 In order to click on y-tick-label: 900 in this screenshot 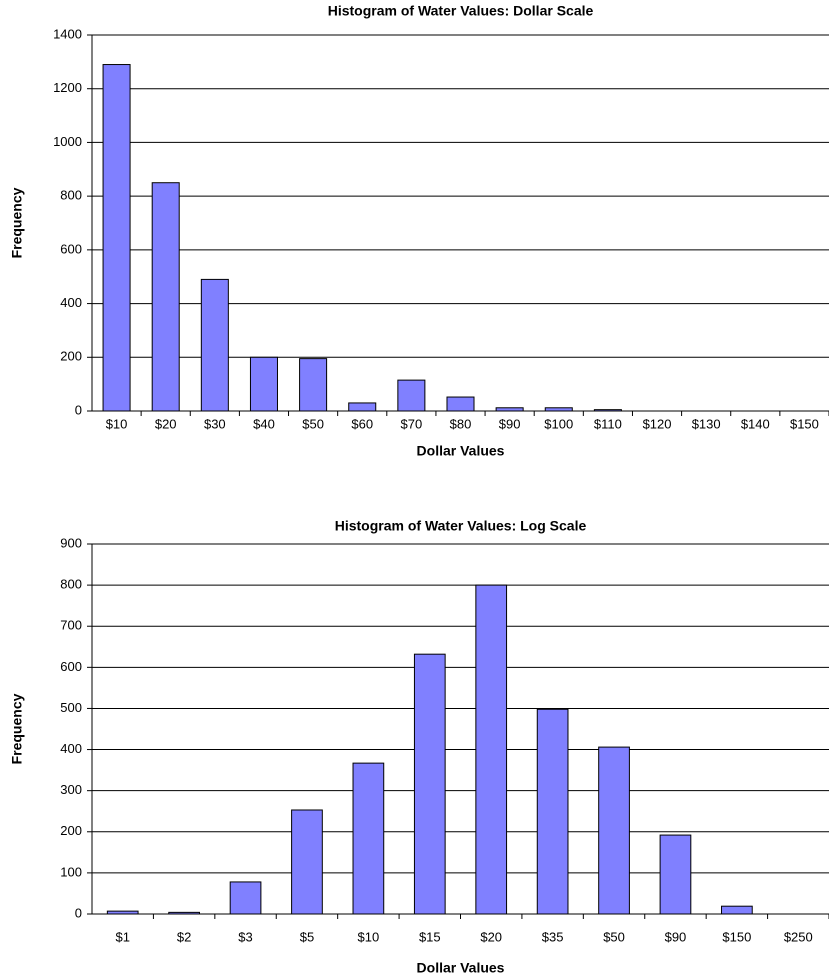, I will do `click(71, 542)`.